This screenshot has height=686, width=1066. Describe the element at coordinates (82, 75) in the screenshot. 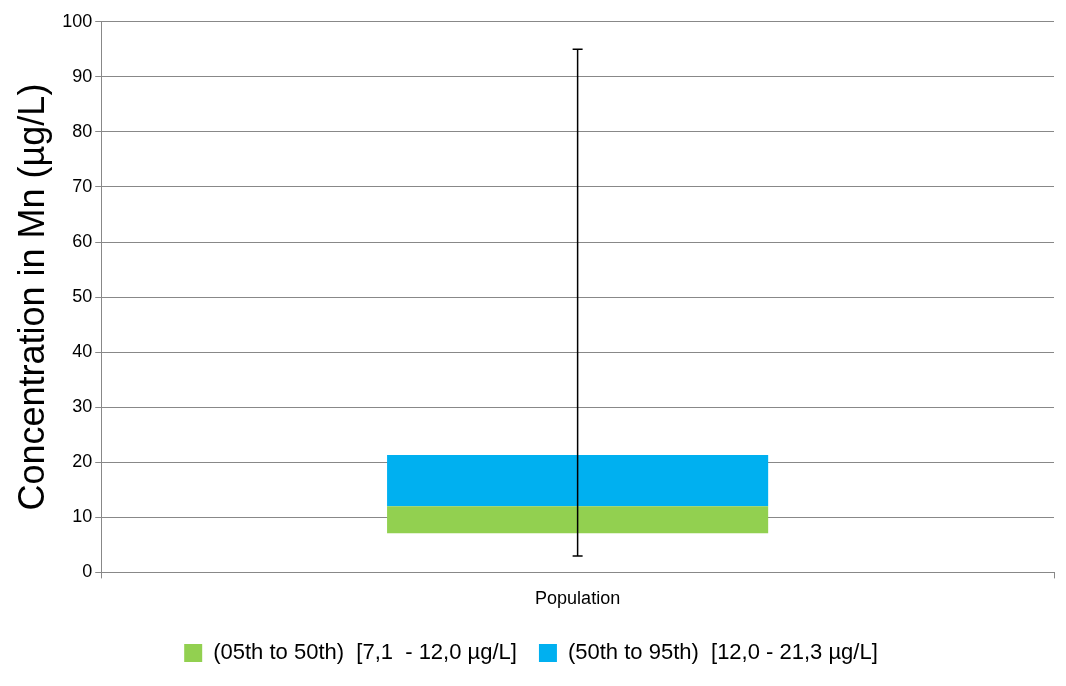

I see `y-tick-label: 90` at that location.